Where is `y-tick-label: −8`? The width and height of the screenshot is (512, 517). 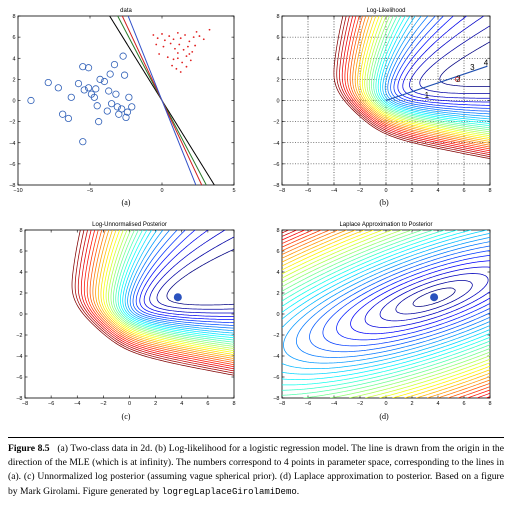 y-tick-label: −8 is located at coordinates (19, 399).